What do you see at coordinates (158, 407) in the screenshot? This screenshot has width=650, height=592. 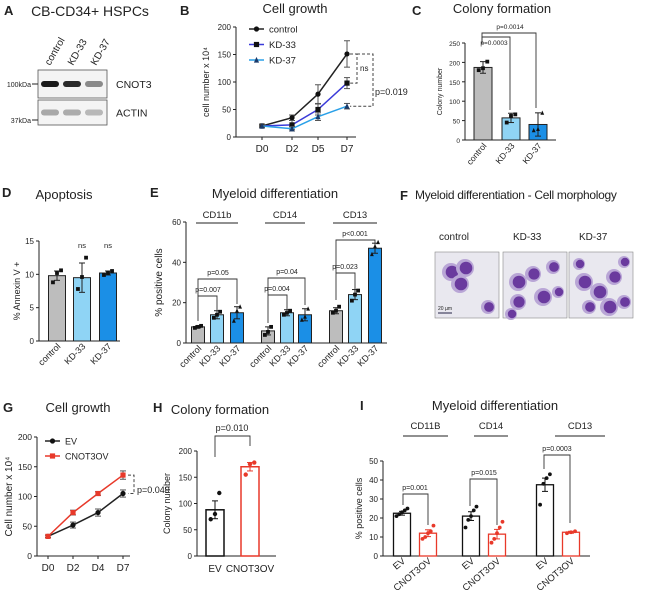 I see `panel-label-h: H` at bounding box center [158, 407].